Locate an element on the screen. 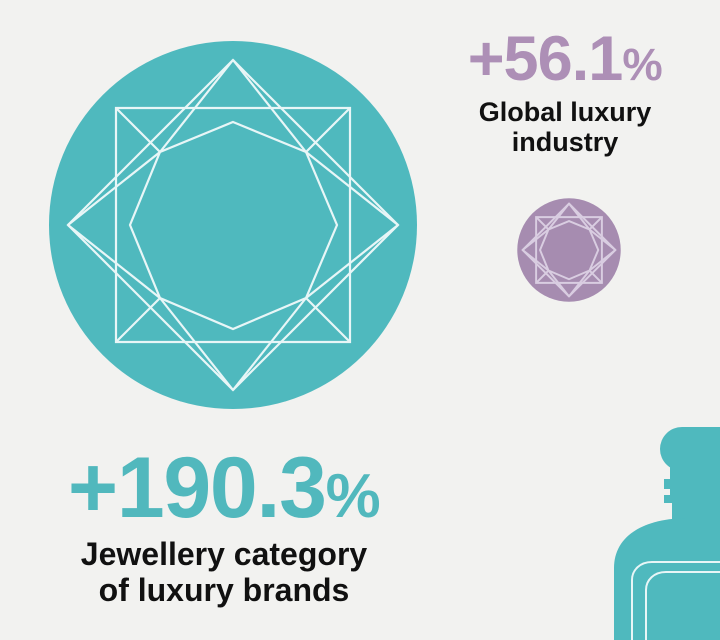  stat-global-luxury-industry: +56.1% Global luxury industry is located at coordinates (565, 93).